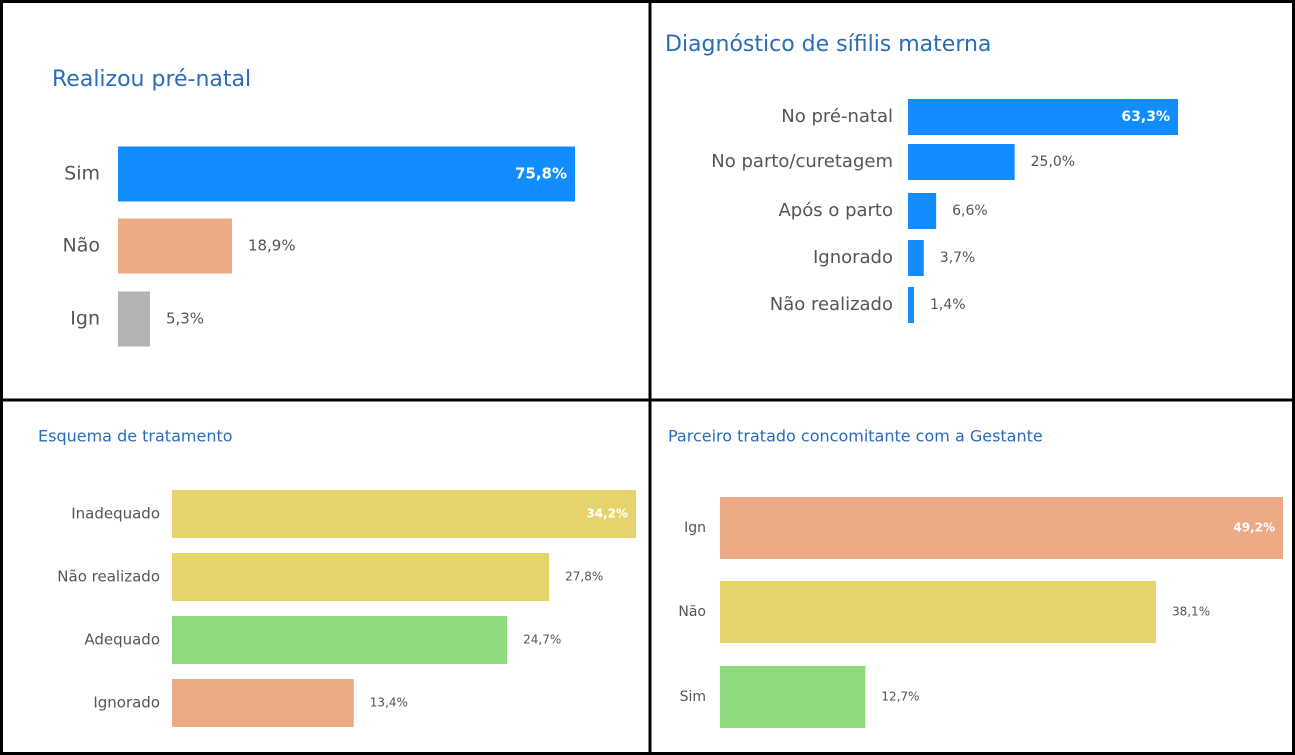  What do you see at coordinates (958, 258) in the screenshot?
I see `value-label: 3,7%` at bounding box center [958, 258].